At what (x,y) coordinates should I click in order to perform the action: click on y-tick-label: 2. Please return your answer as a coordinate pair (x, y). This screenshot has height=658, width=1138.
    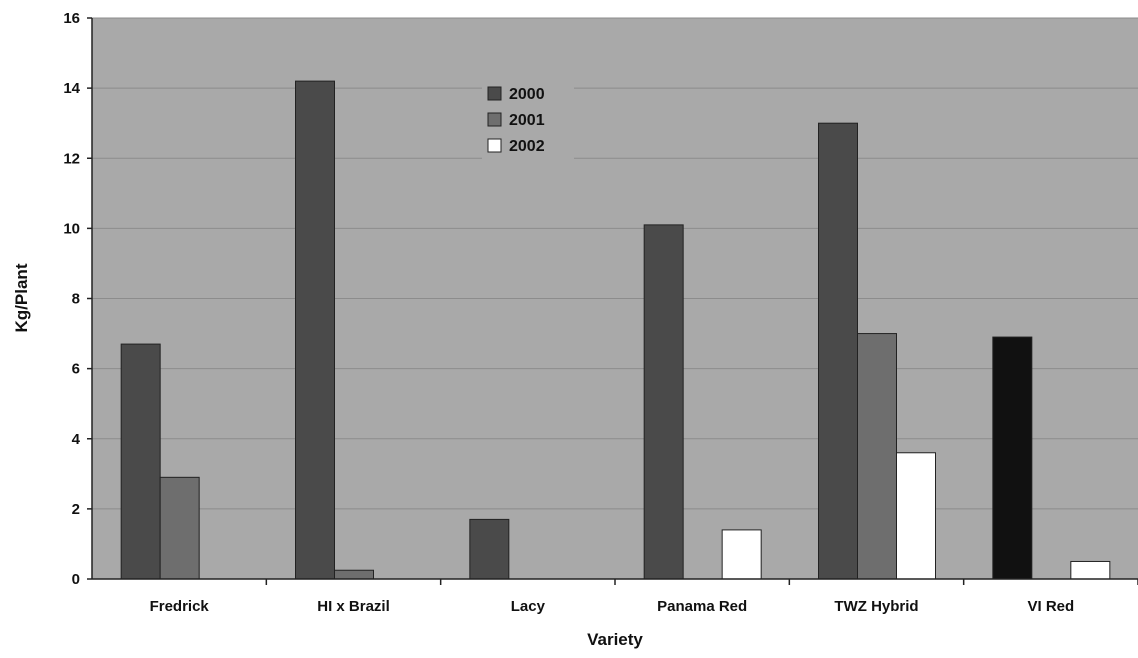
    Looking at the image, I should click on (76, 509).